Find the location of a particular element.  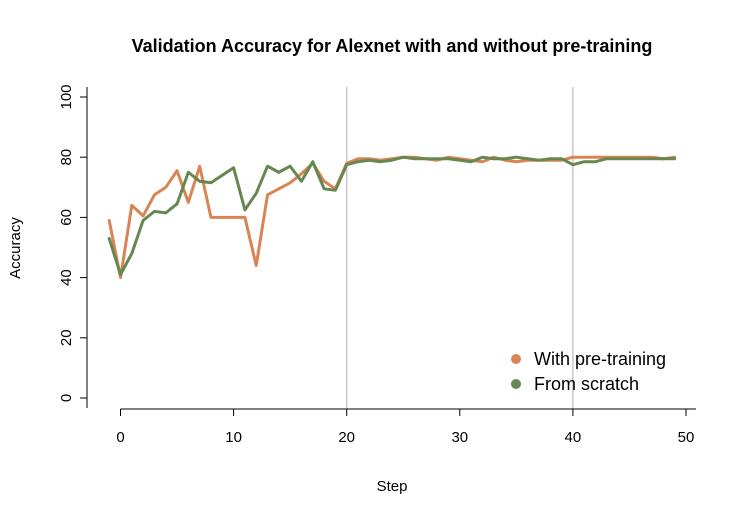

y-tick-label-100: 100 is located at coordinates (66, 96).